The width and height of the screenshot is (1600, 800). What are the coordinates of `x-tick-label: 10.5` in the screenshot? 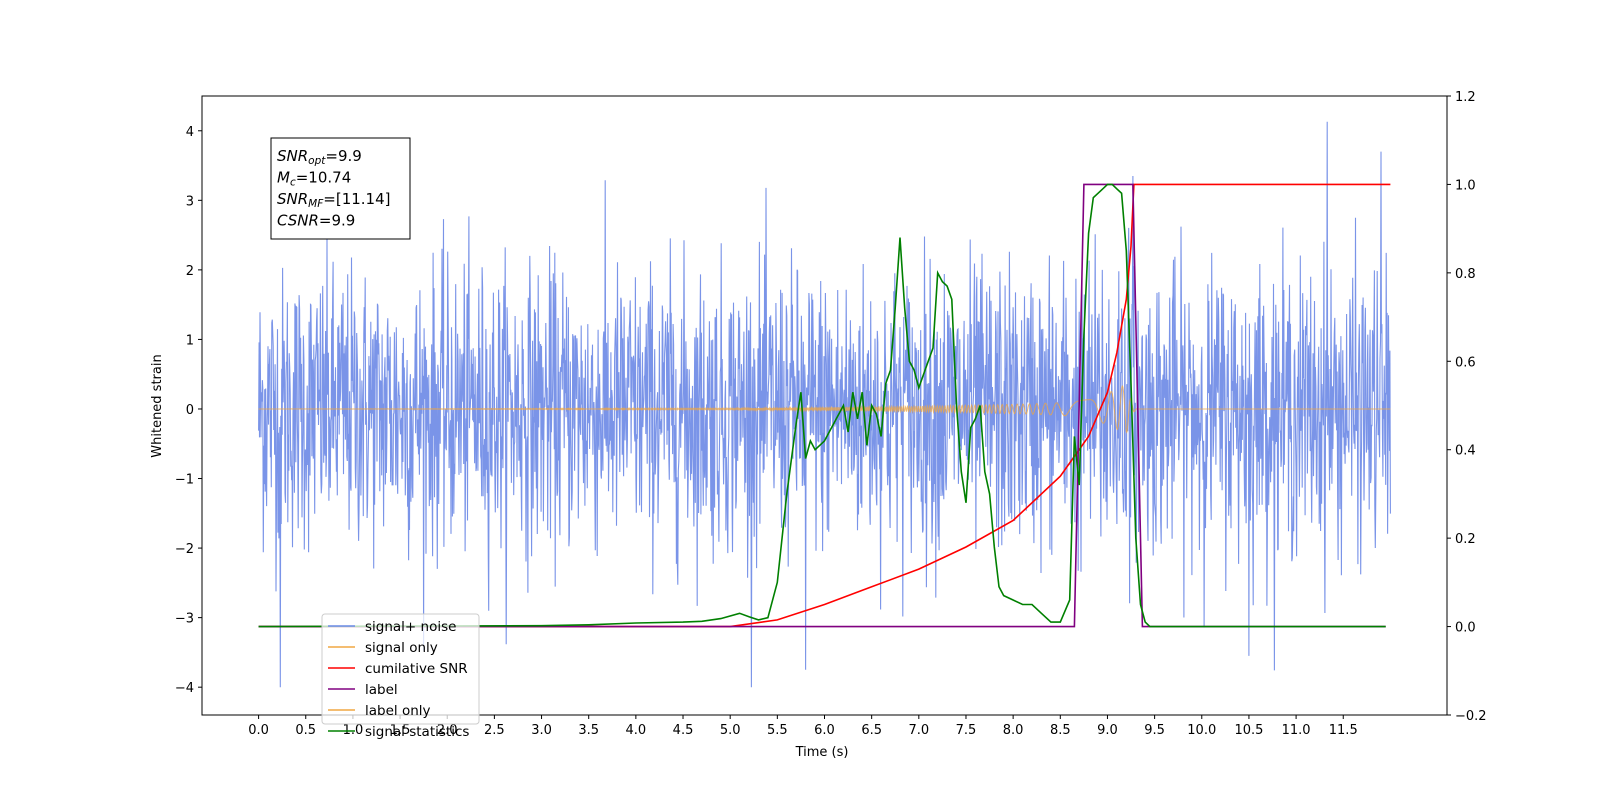 It's located at (1248, 730).